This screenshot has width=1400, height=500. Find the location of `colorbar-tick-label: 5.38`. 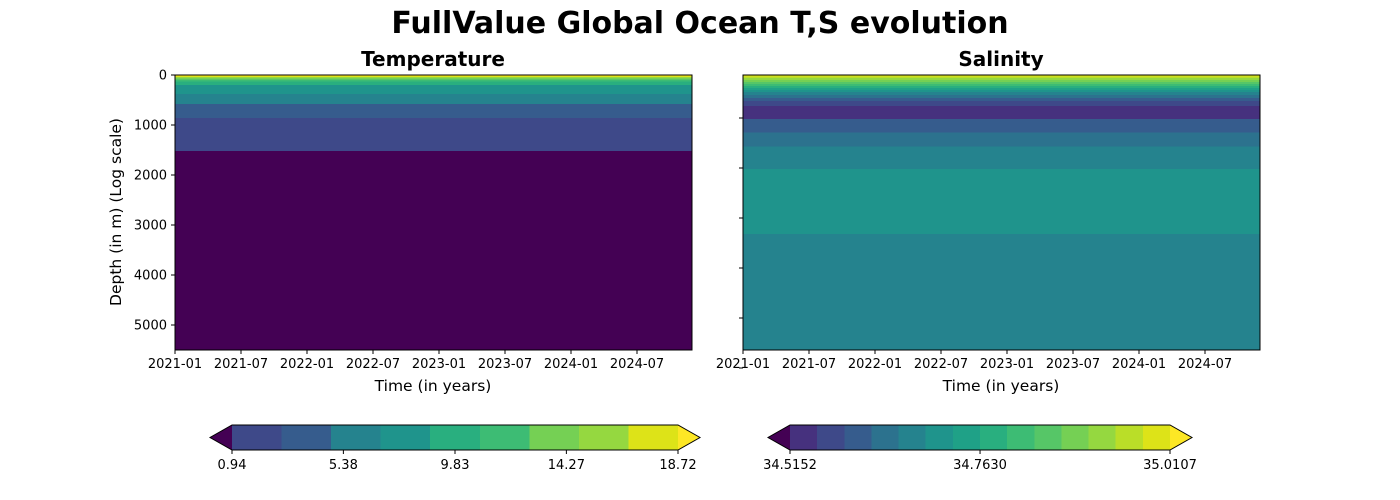

colorbar-tick-label: 5.38 is located at coordinates (343, 465).